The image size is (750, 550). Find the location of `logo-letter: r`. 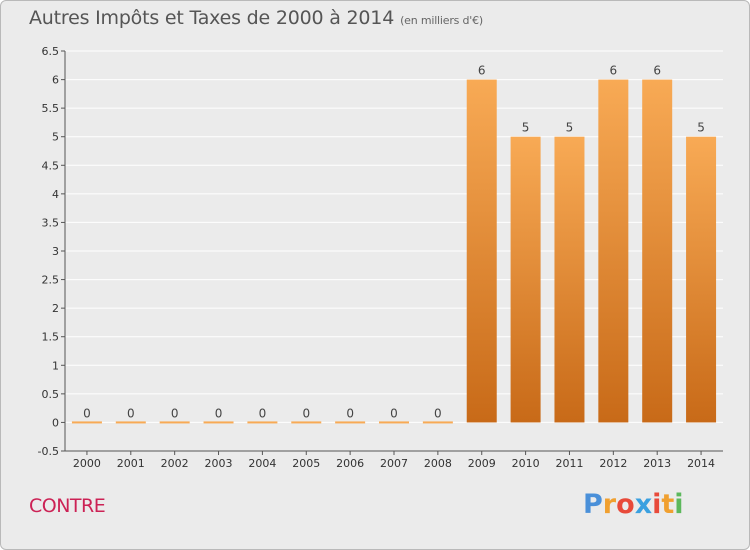

logo-letter: r is located at coordinates (609, 504).